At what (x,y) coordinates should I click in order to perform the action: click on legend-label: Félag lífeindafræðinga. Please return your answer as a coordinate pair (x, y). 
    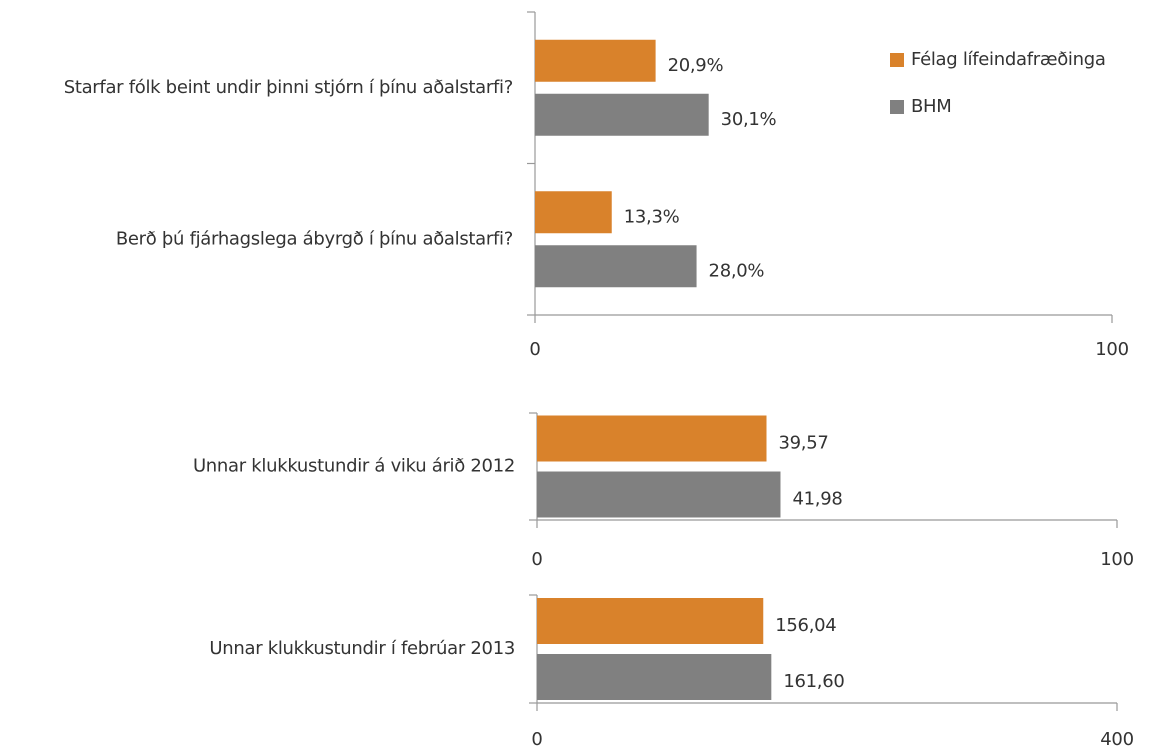
    Looking at the image, I should click on (1008, 59).